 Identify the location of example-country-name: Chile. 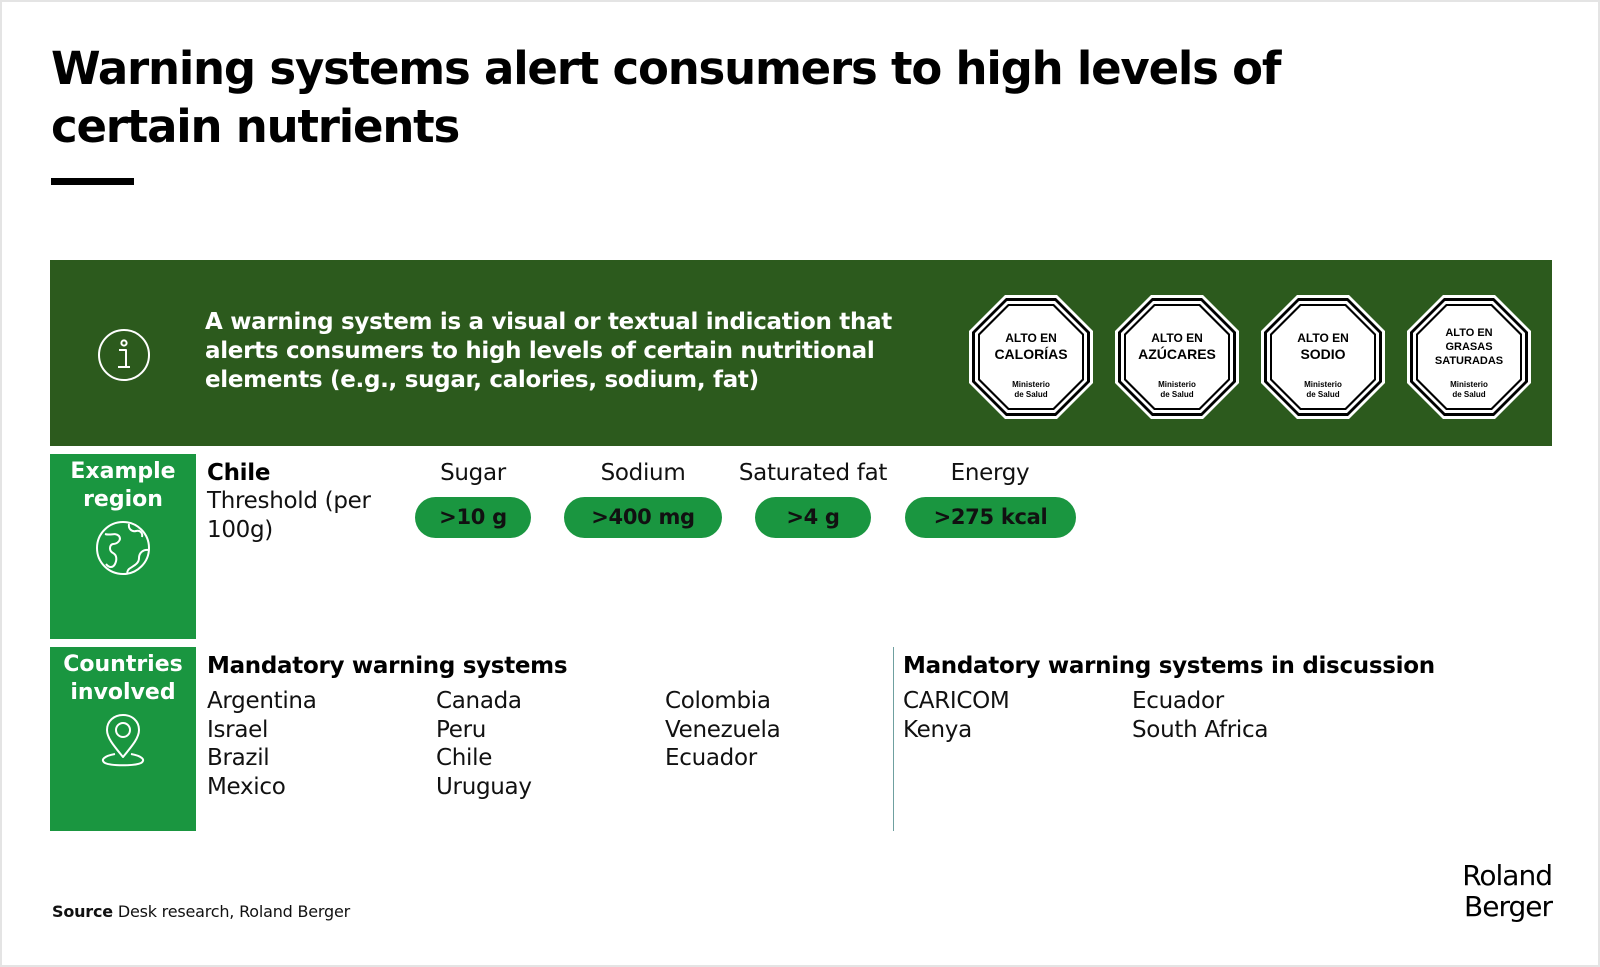
(239, 473).